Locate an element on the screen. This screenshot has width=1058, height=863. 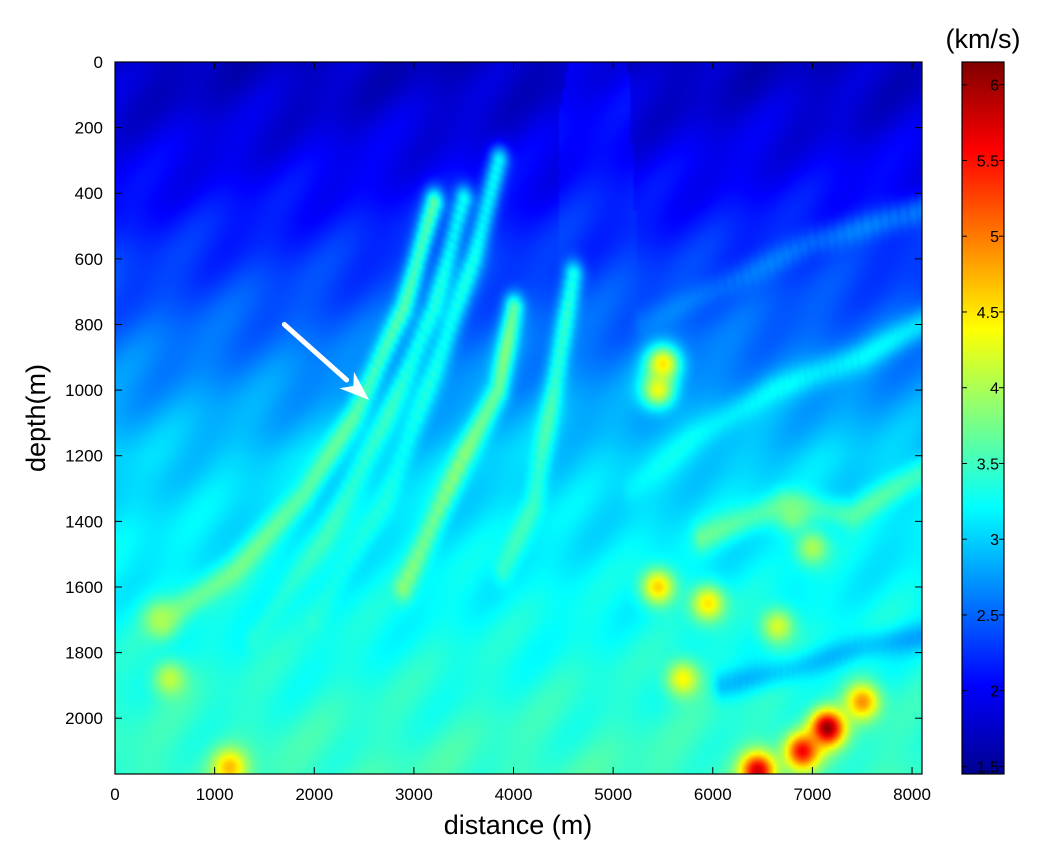
colorbar-tick-label: 2 is located at coordinates (994, 692).